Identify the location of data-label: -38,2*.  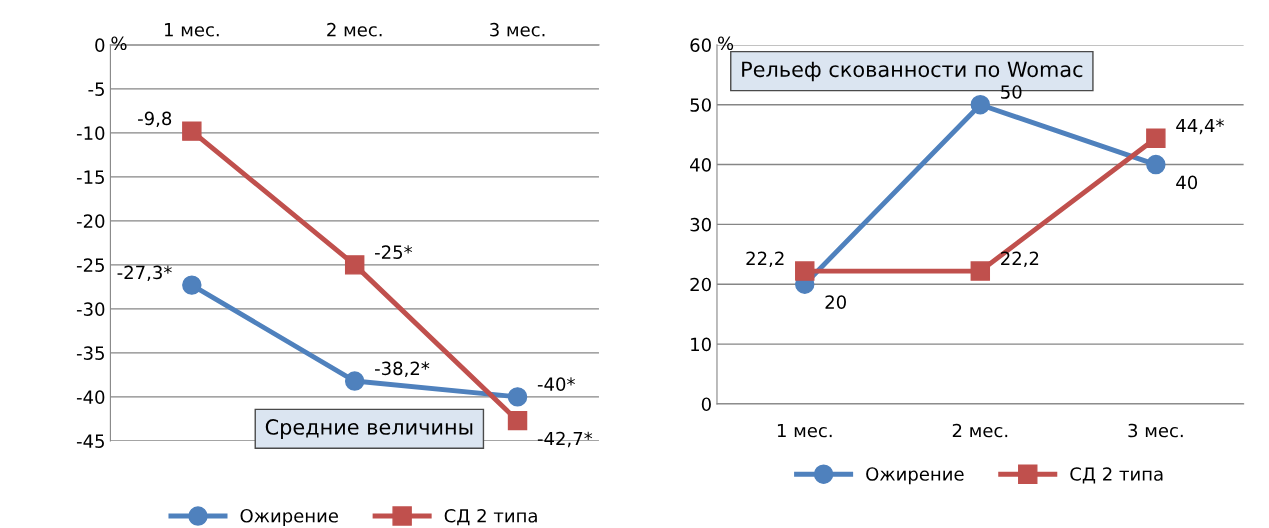
(402, 369).